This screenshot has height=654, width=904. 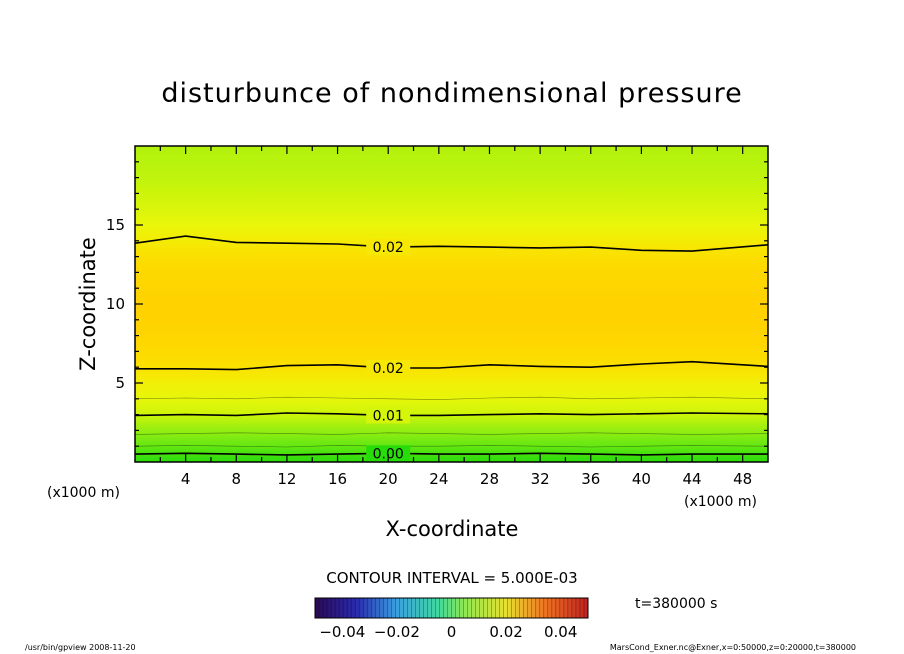 What do you see at coordinates (388, 479) in the screenshot?
I see `x-tick-label: 20` at bounding box center [388, 479].